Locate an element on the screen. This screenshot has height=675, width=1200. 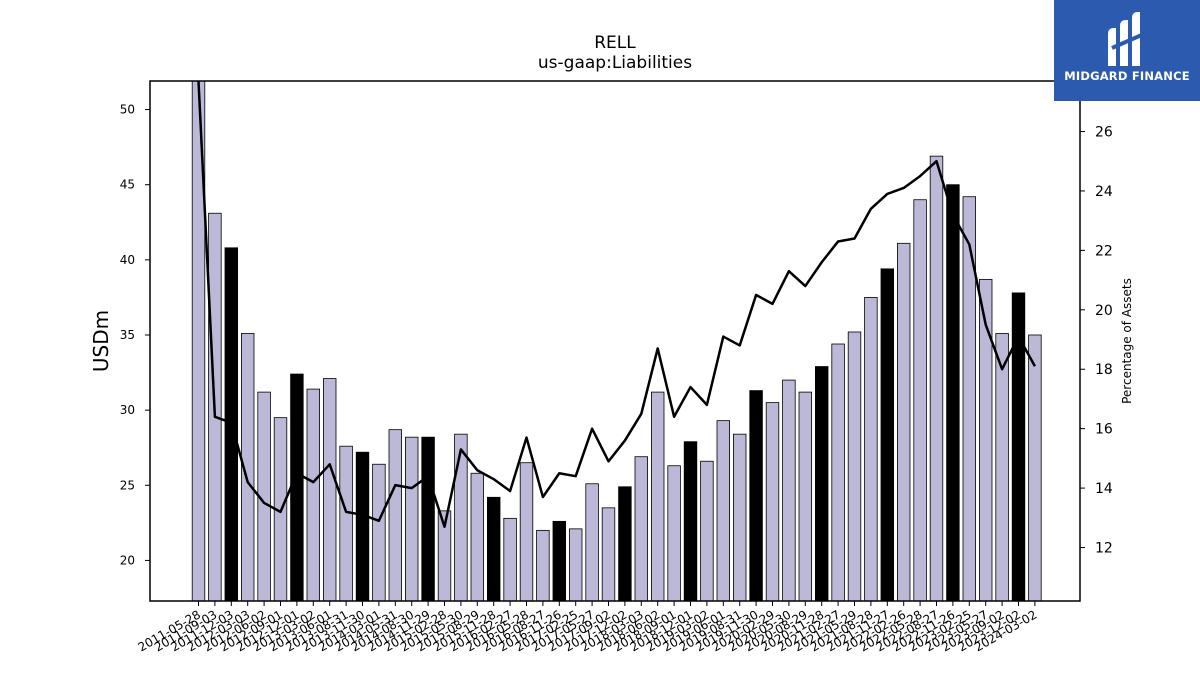
y2-tick-label: 16 is located at coordinates (1104, 430).